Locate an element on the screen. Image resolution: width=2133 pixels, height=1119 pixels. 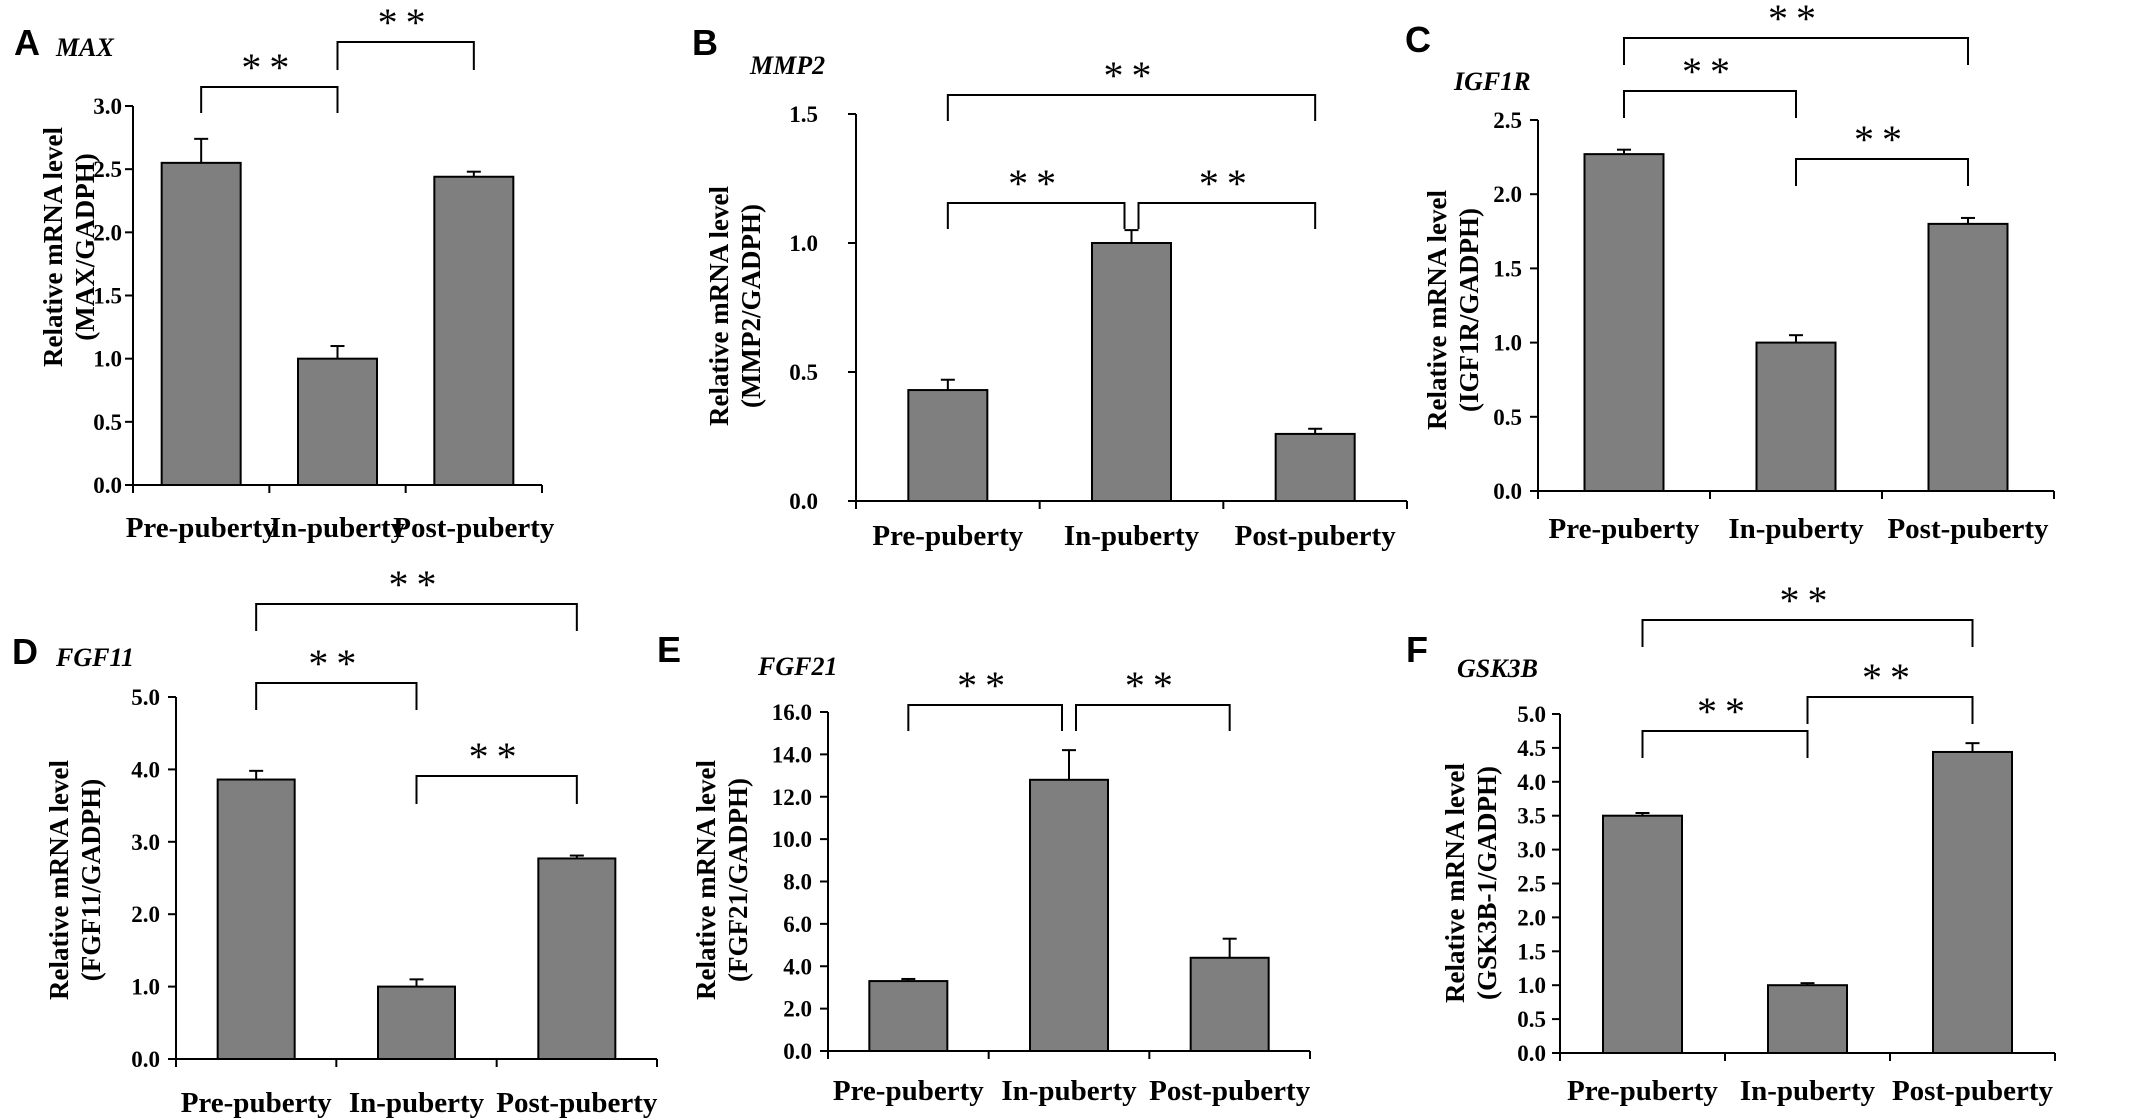
y-axis-label-line2: (MAX/GADPH) is located at coordinates (85, 246).